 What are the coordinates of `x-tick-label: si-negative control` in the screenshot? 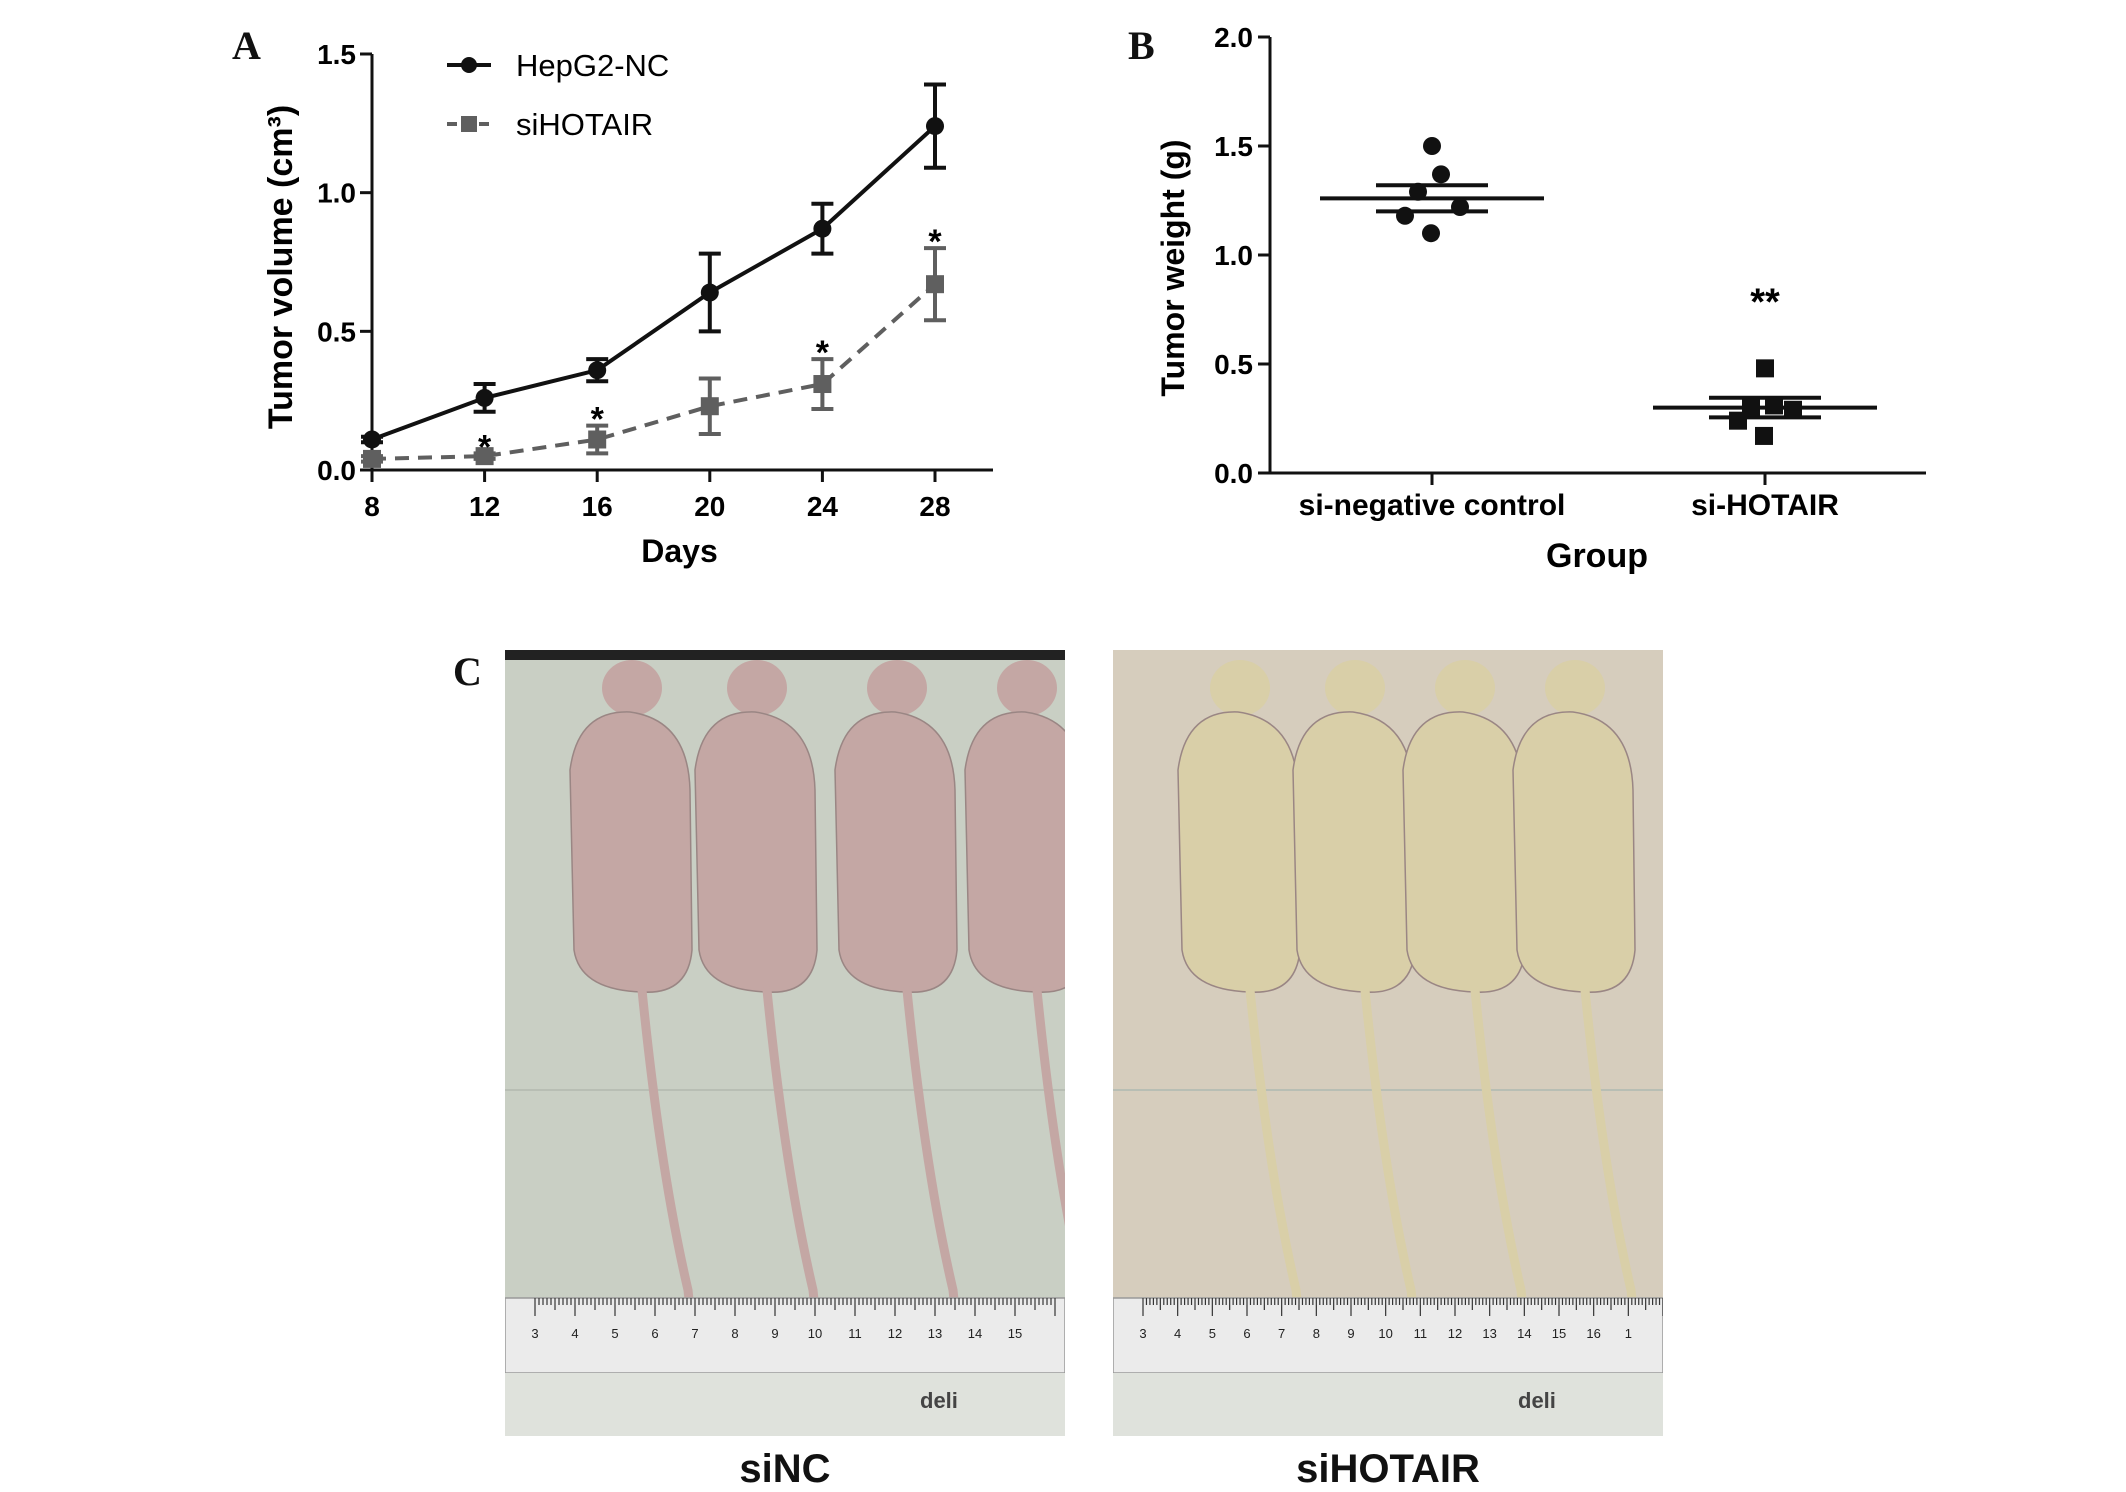 It's located at (1432, 505).